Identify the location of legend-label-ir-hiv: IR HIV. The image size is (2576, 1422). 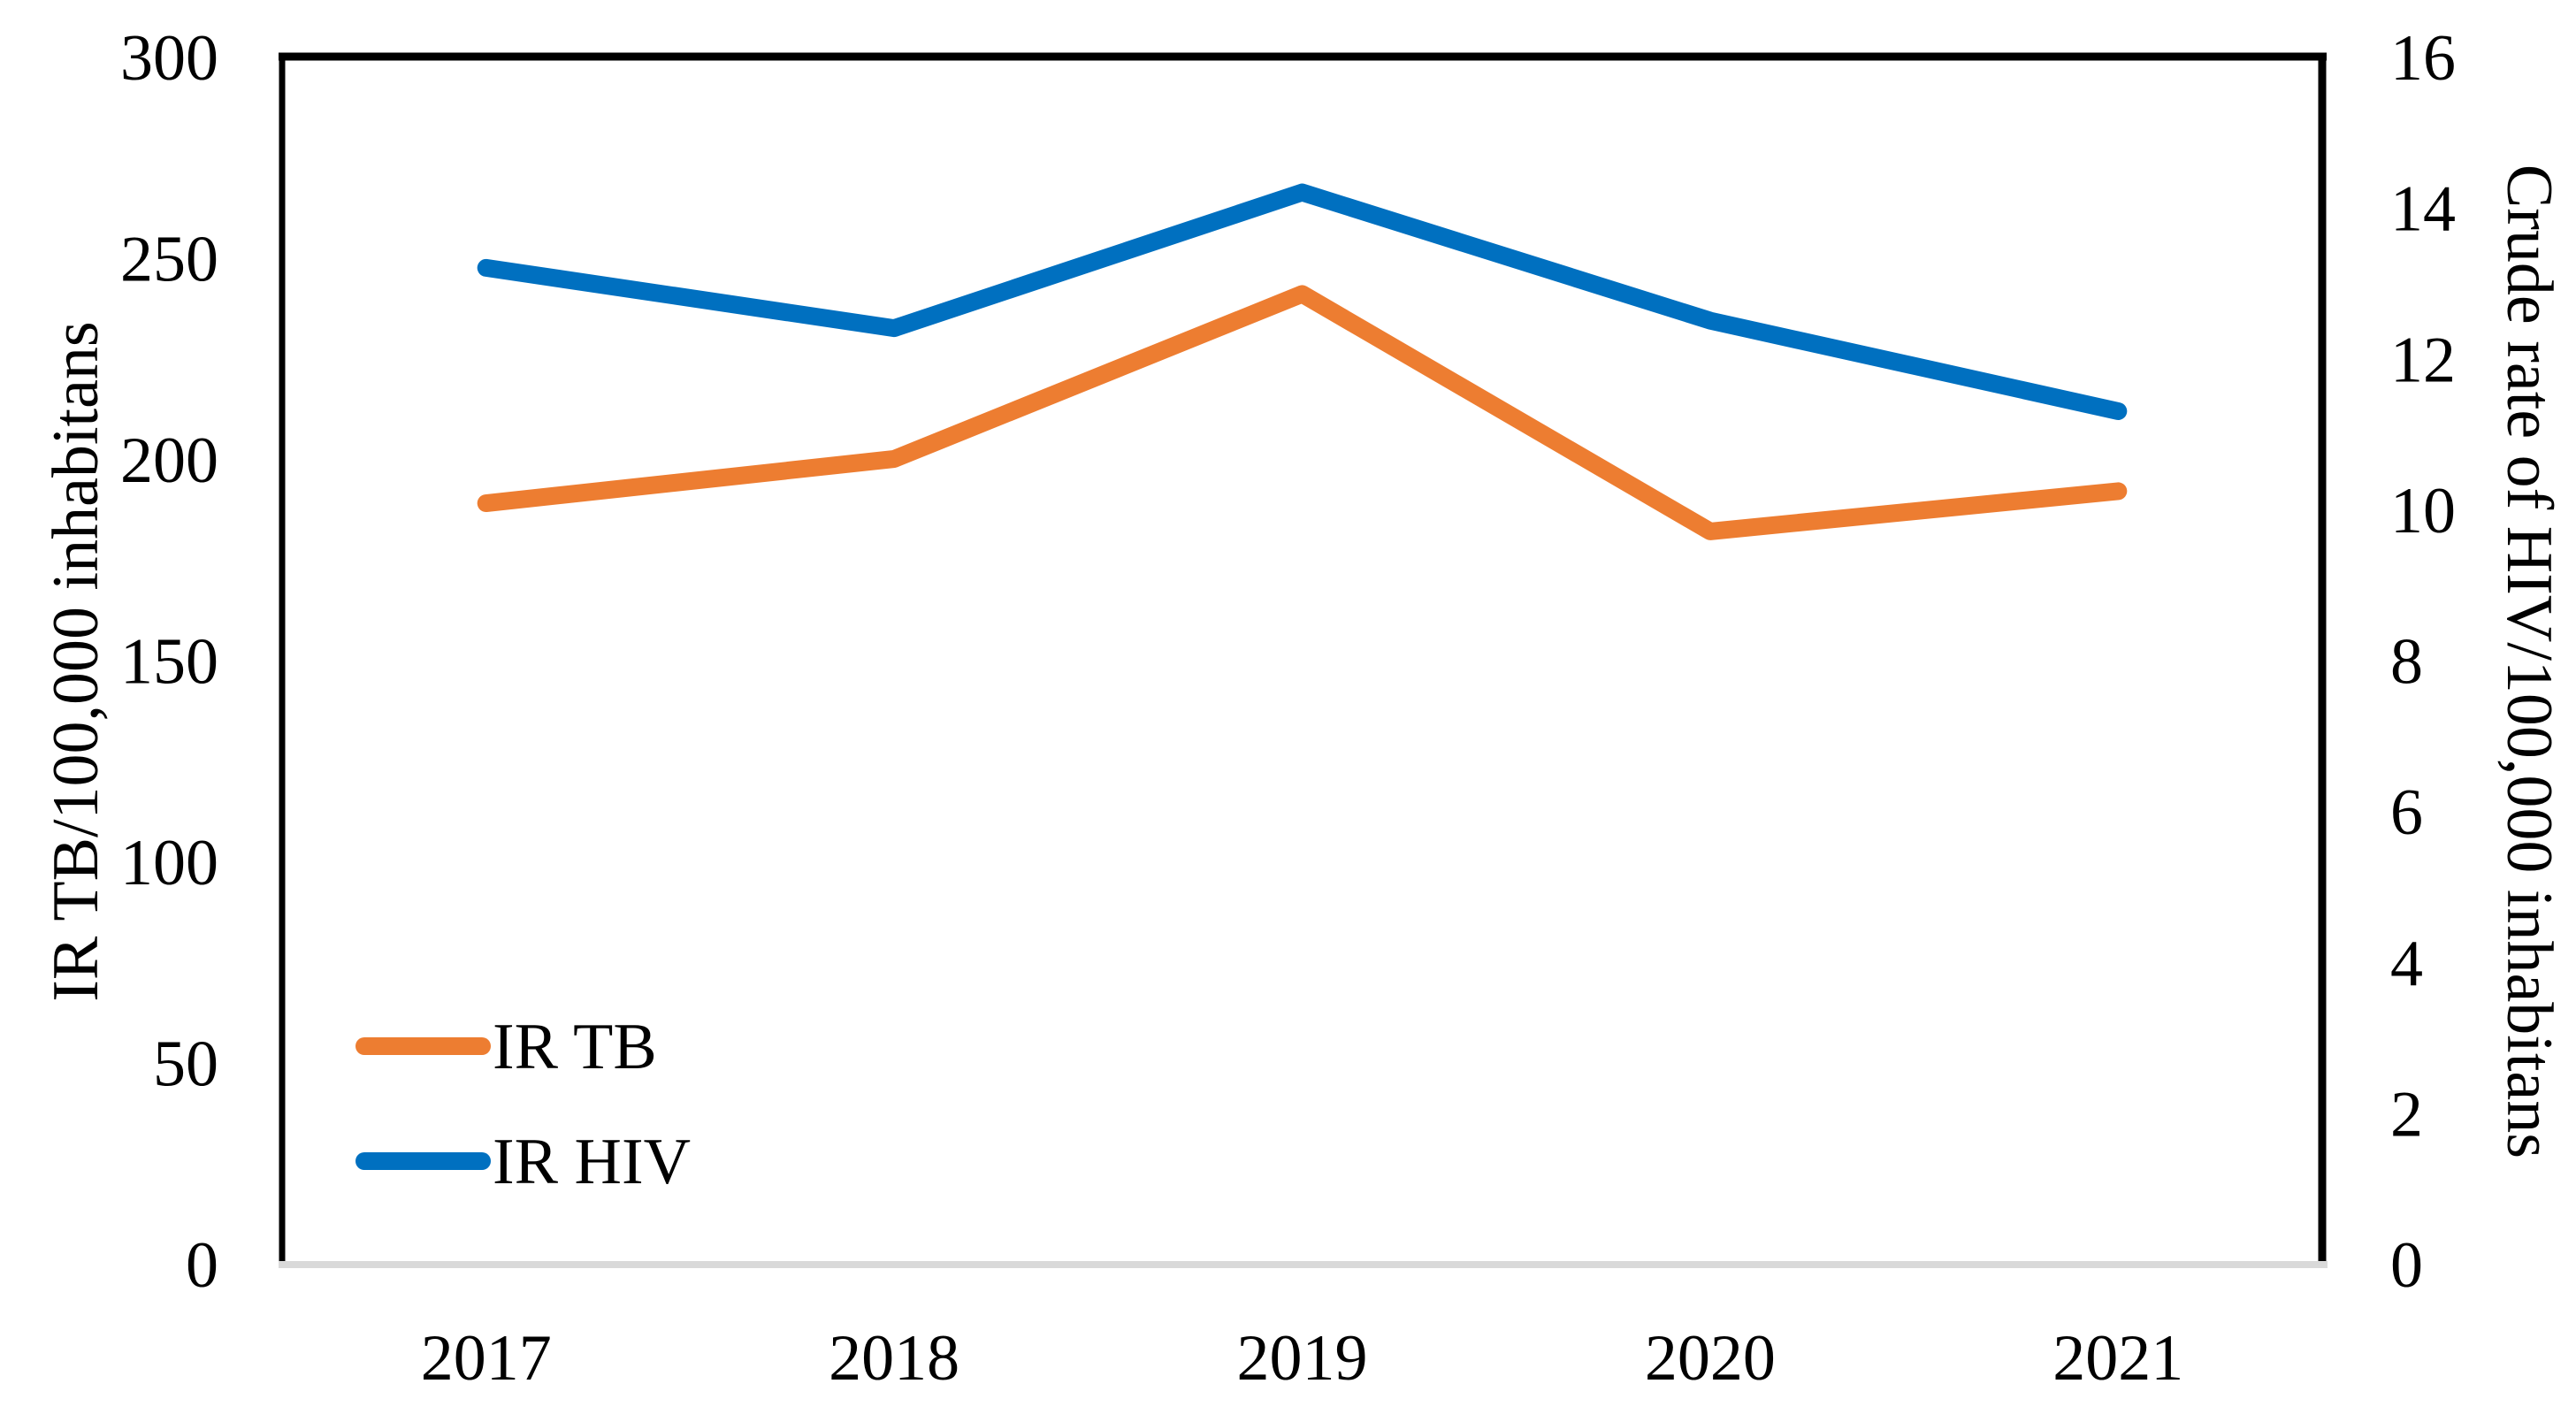
(592, 1162).